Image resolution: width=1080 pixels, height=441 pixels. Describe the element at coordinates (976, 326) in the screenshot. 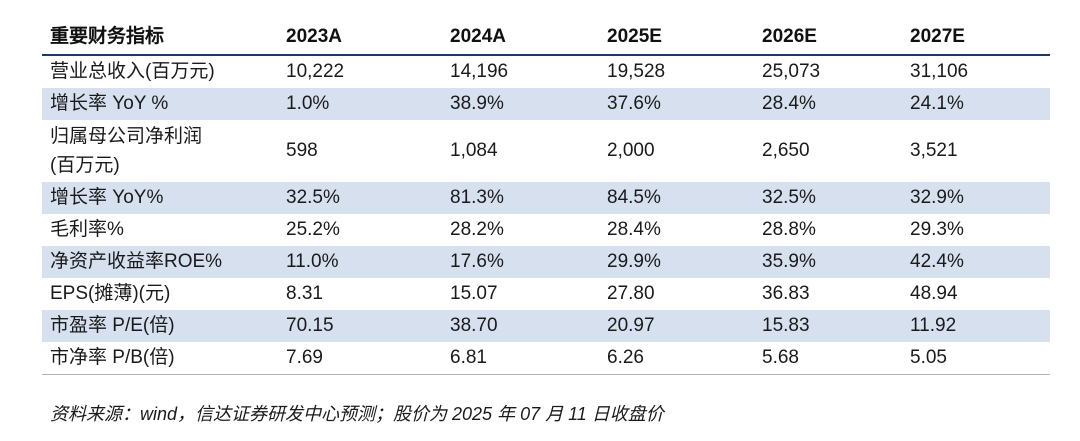

I see `table-cell: 11.92` at that location.